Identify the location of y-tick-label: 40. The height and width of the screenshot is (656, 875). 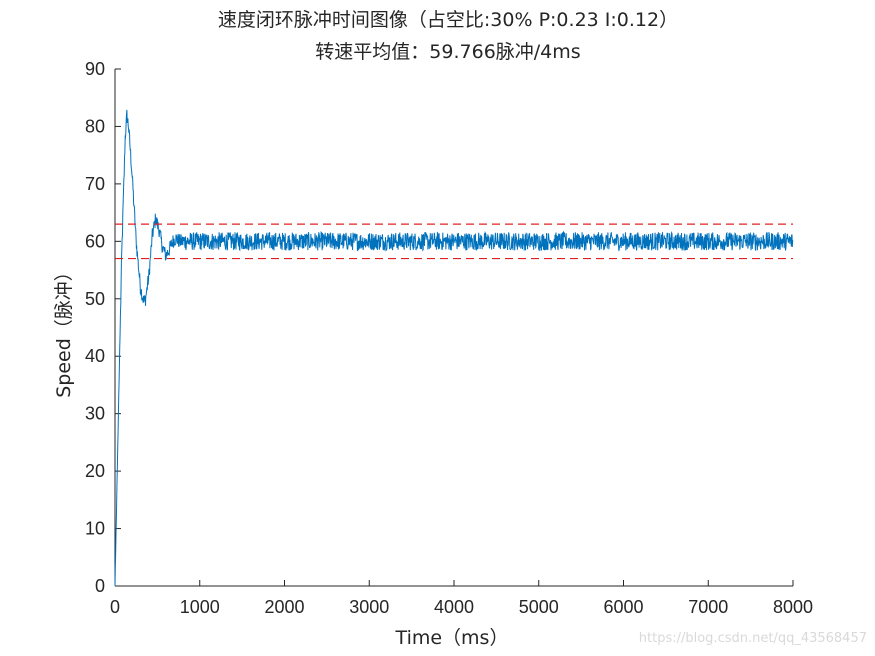
(95, 356).